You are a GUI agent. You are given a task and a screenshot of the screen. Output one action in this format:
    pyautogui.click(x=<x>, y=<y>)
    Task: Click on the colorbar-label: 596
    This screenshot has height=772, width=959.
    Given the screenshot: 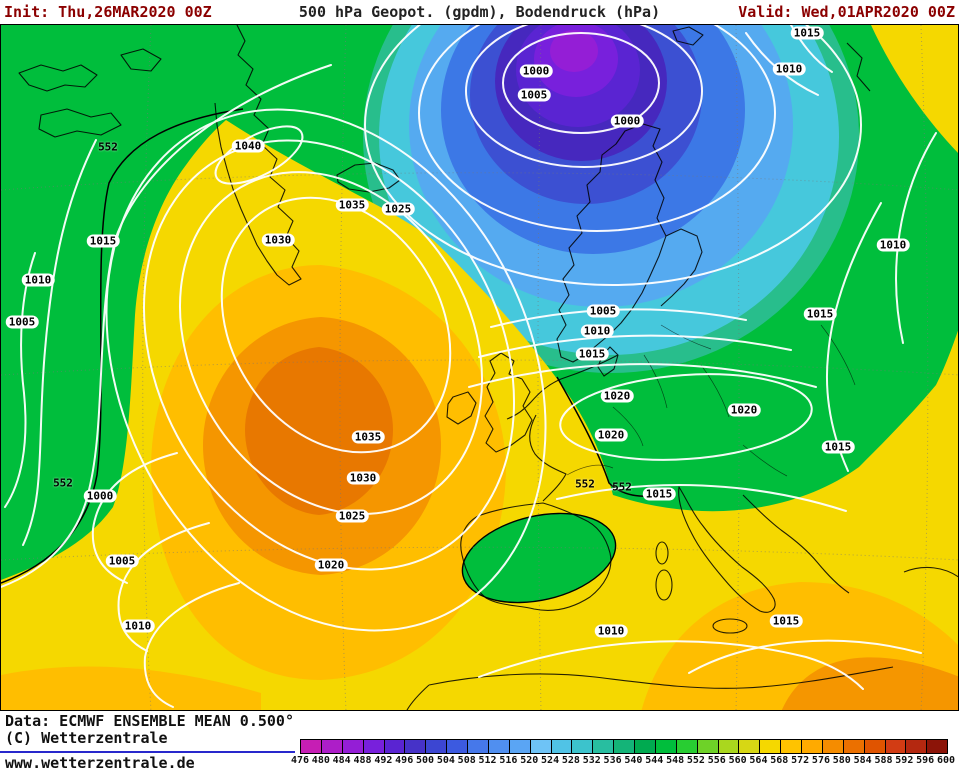 What is the action you would take?
    pyautogui.click(x=925, y=760)
    